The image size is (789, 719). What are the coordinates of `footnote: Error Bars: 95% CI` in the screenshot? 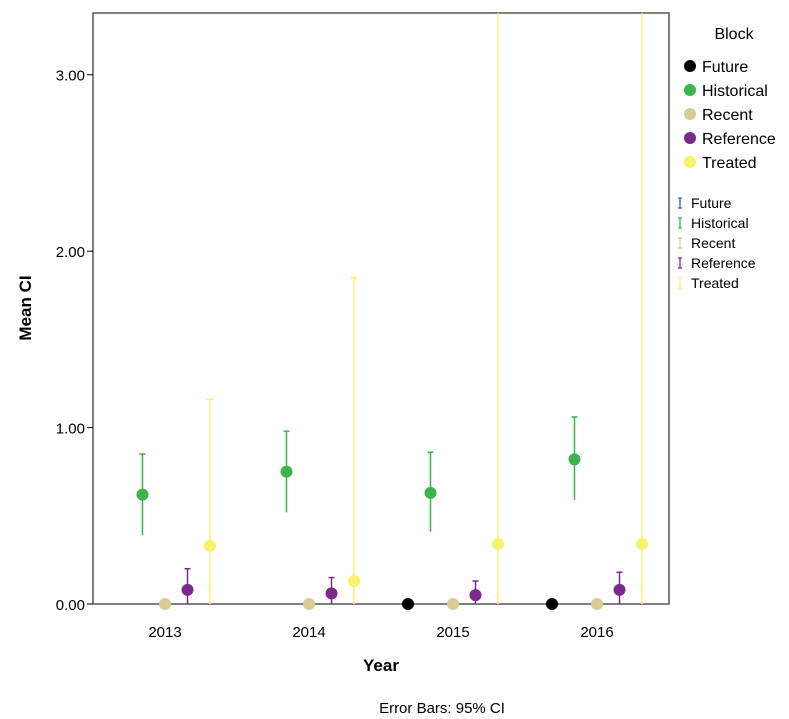 It's located at (442, 708).